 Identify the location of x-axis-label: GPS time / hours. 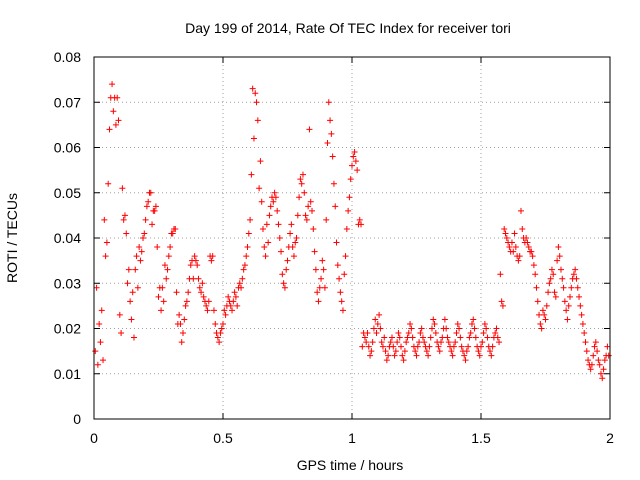
(350, 465).